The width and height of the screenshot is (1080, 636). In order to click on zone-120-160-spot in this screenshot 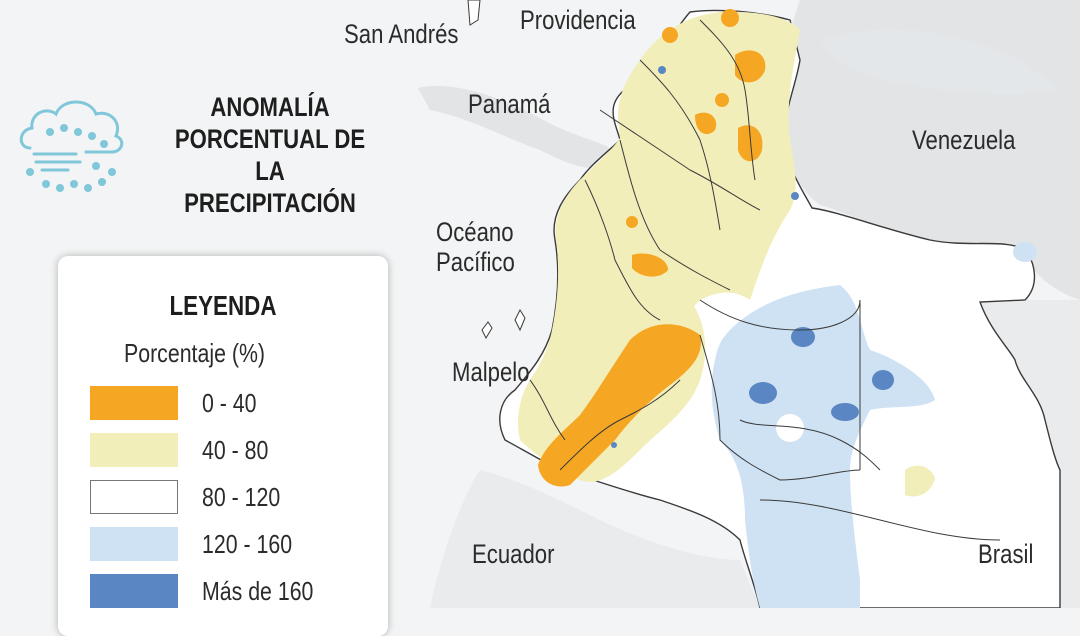, I will do `click(1025, 252)`.